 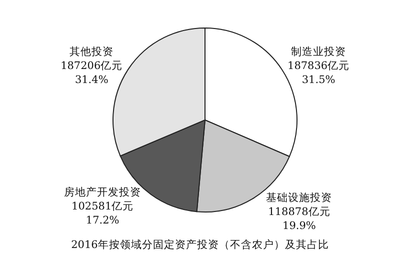 I want to click on slice-label: 基础设施投资, so click(x=299, y=197).